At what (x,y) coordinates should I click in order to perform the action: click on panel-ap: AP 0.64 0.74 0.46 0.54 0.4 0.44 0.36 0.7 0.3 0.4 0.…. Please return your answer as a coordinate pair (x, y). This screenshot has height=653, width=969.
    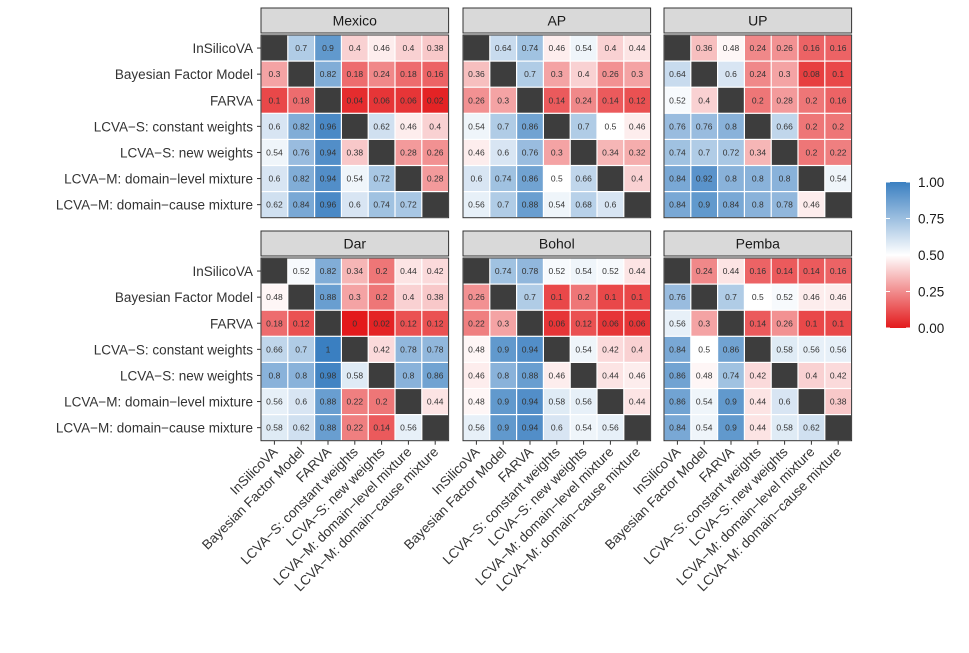
    Looking at the image, I should click on (557, 113).